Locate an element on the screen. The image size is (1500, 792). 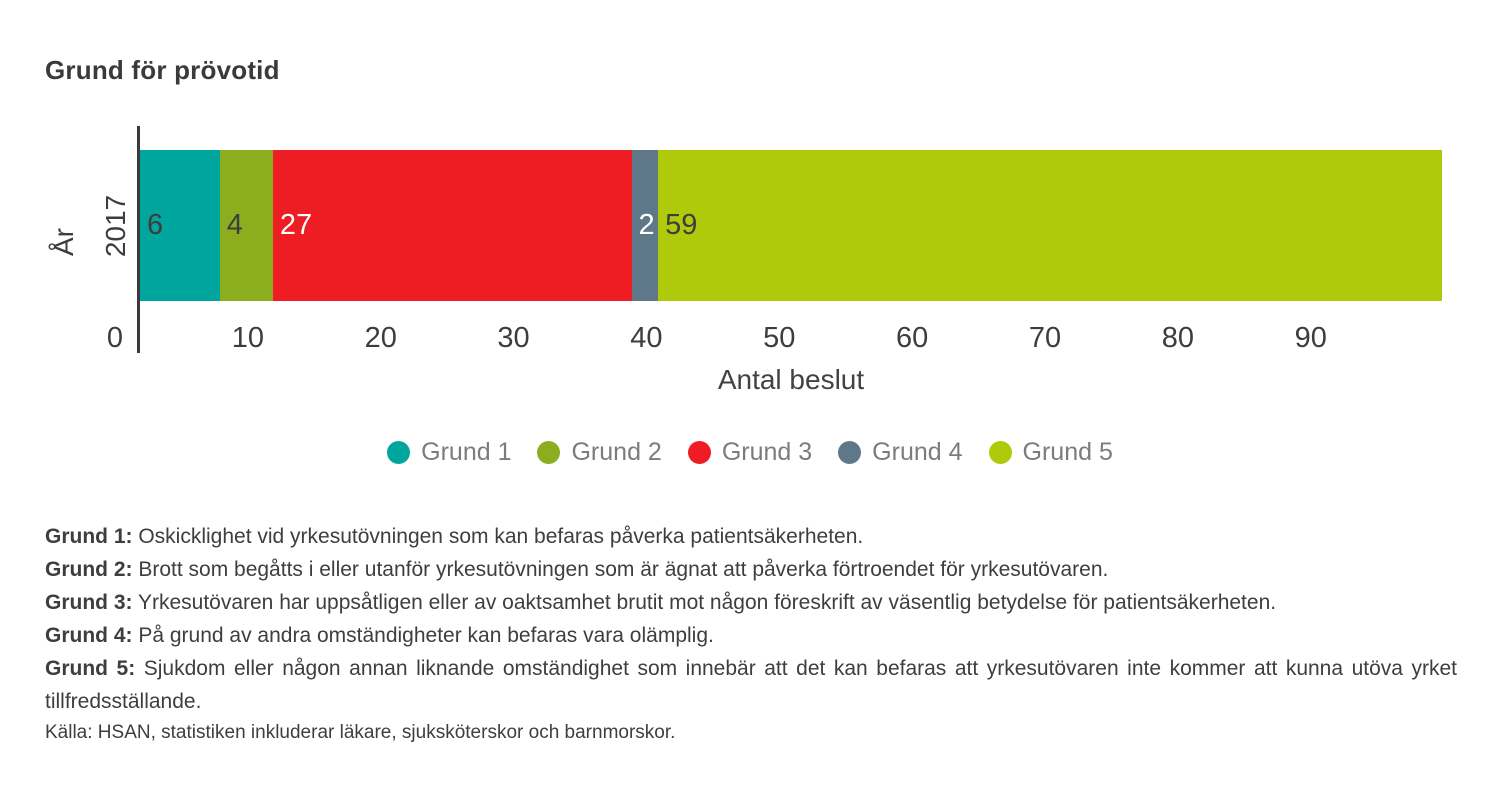
legend-item-grund-4: Grund 4 is located at coordinates (900, 452).